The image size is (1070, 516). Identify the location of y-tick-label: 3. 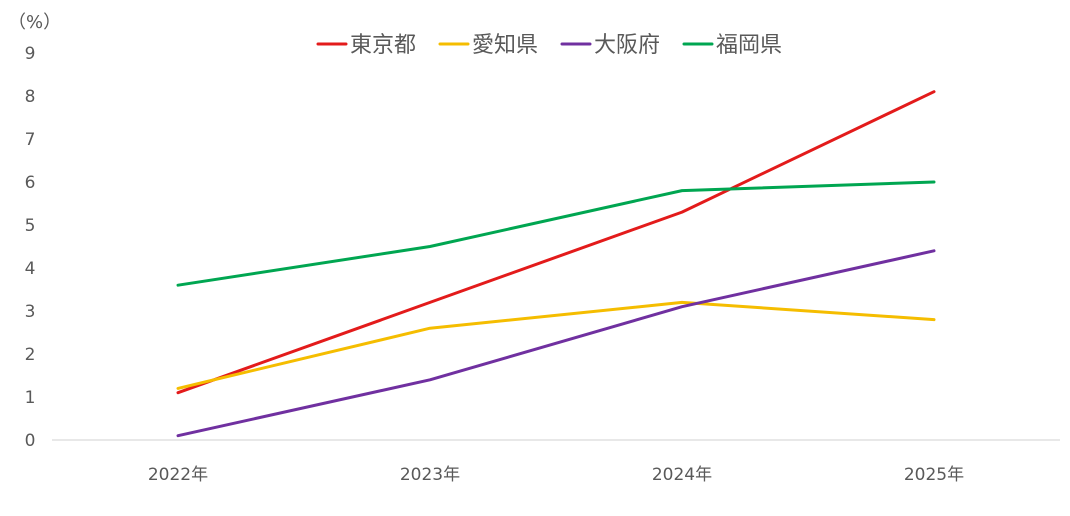
(30, 312).